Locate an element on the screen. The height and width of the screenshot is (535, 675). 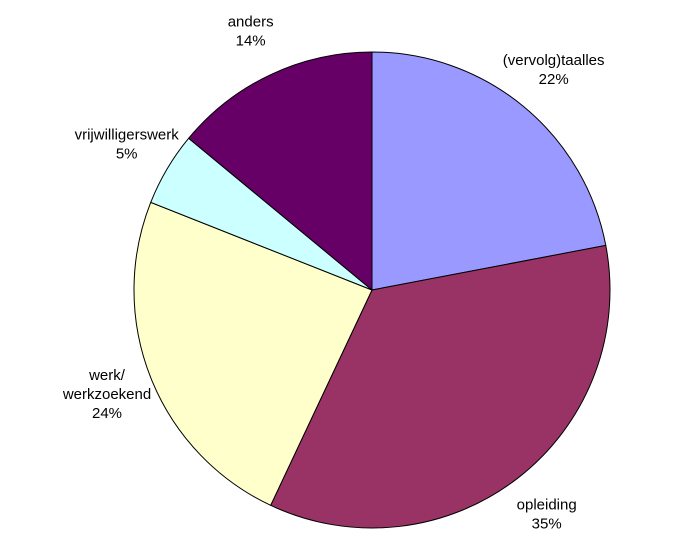
label-line: werk/ is located at coordinates (107, 375).